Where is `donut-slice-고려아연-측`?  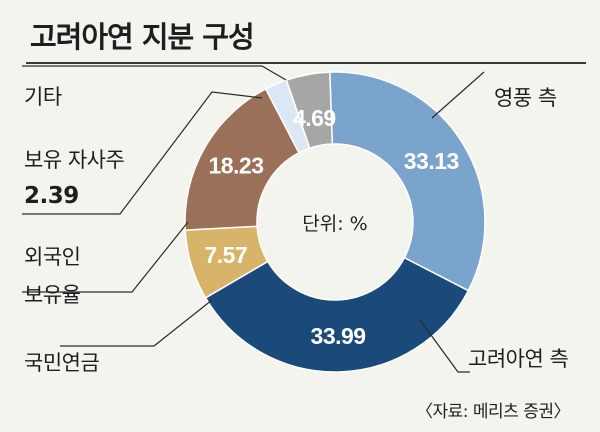 donut-slice-고려아연-측 is located at coordinates (337, 314).